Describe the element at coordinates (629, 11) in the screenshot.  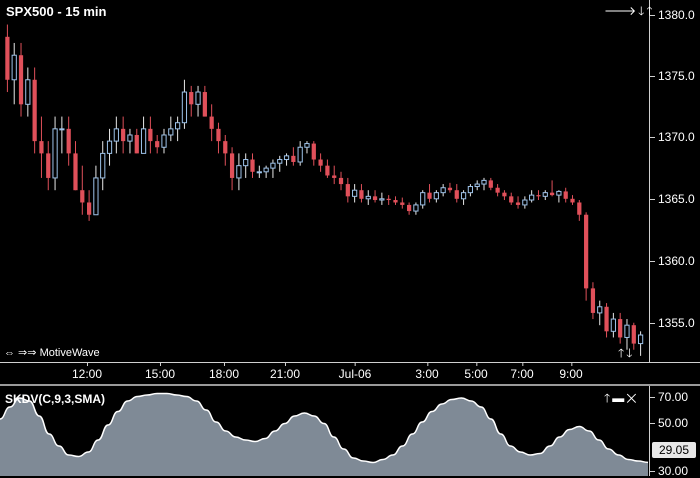
I see `chart-nav-arrows-top: 🡒🡓🡑` at that location.